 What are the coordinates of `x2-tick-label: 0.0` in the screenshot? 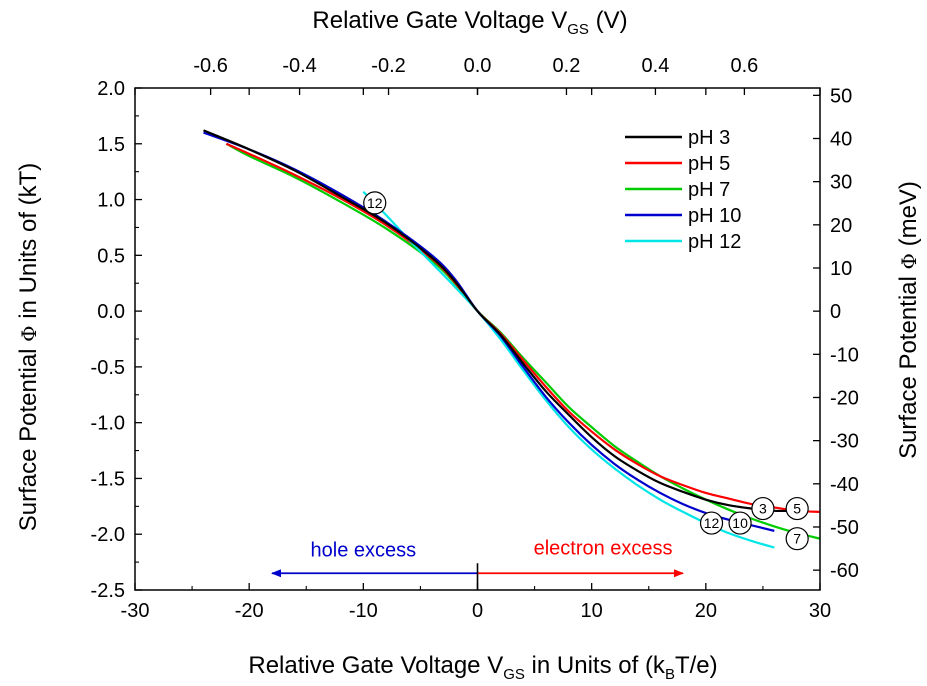 It's located at (478, 66).